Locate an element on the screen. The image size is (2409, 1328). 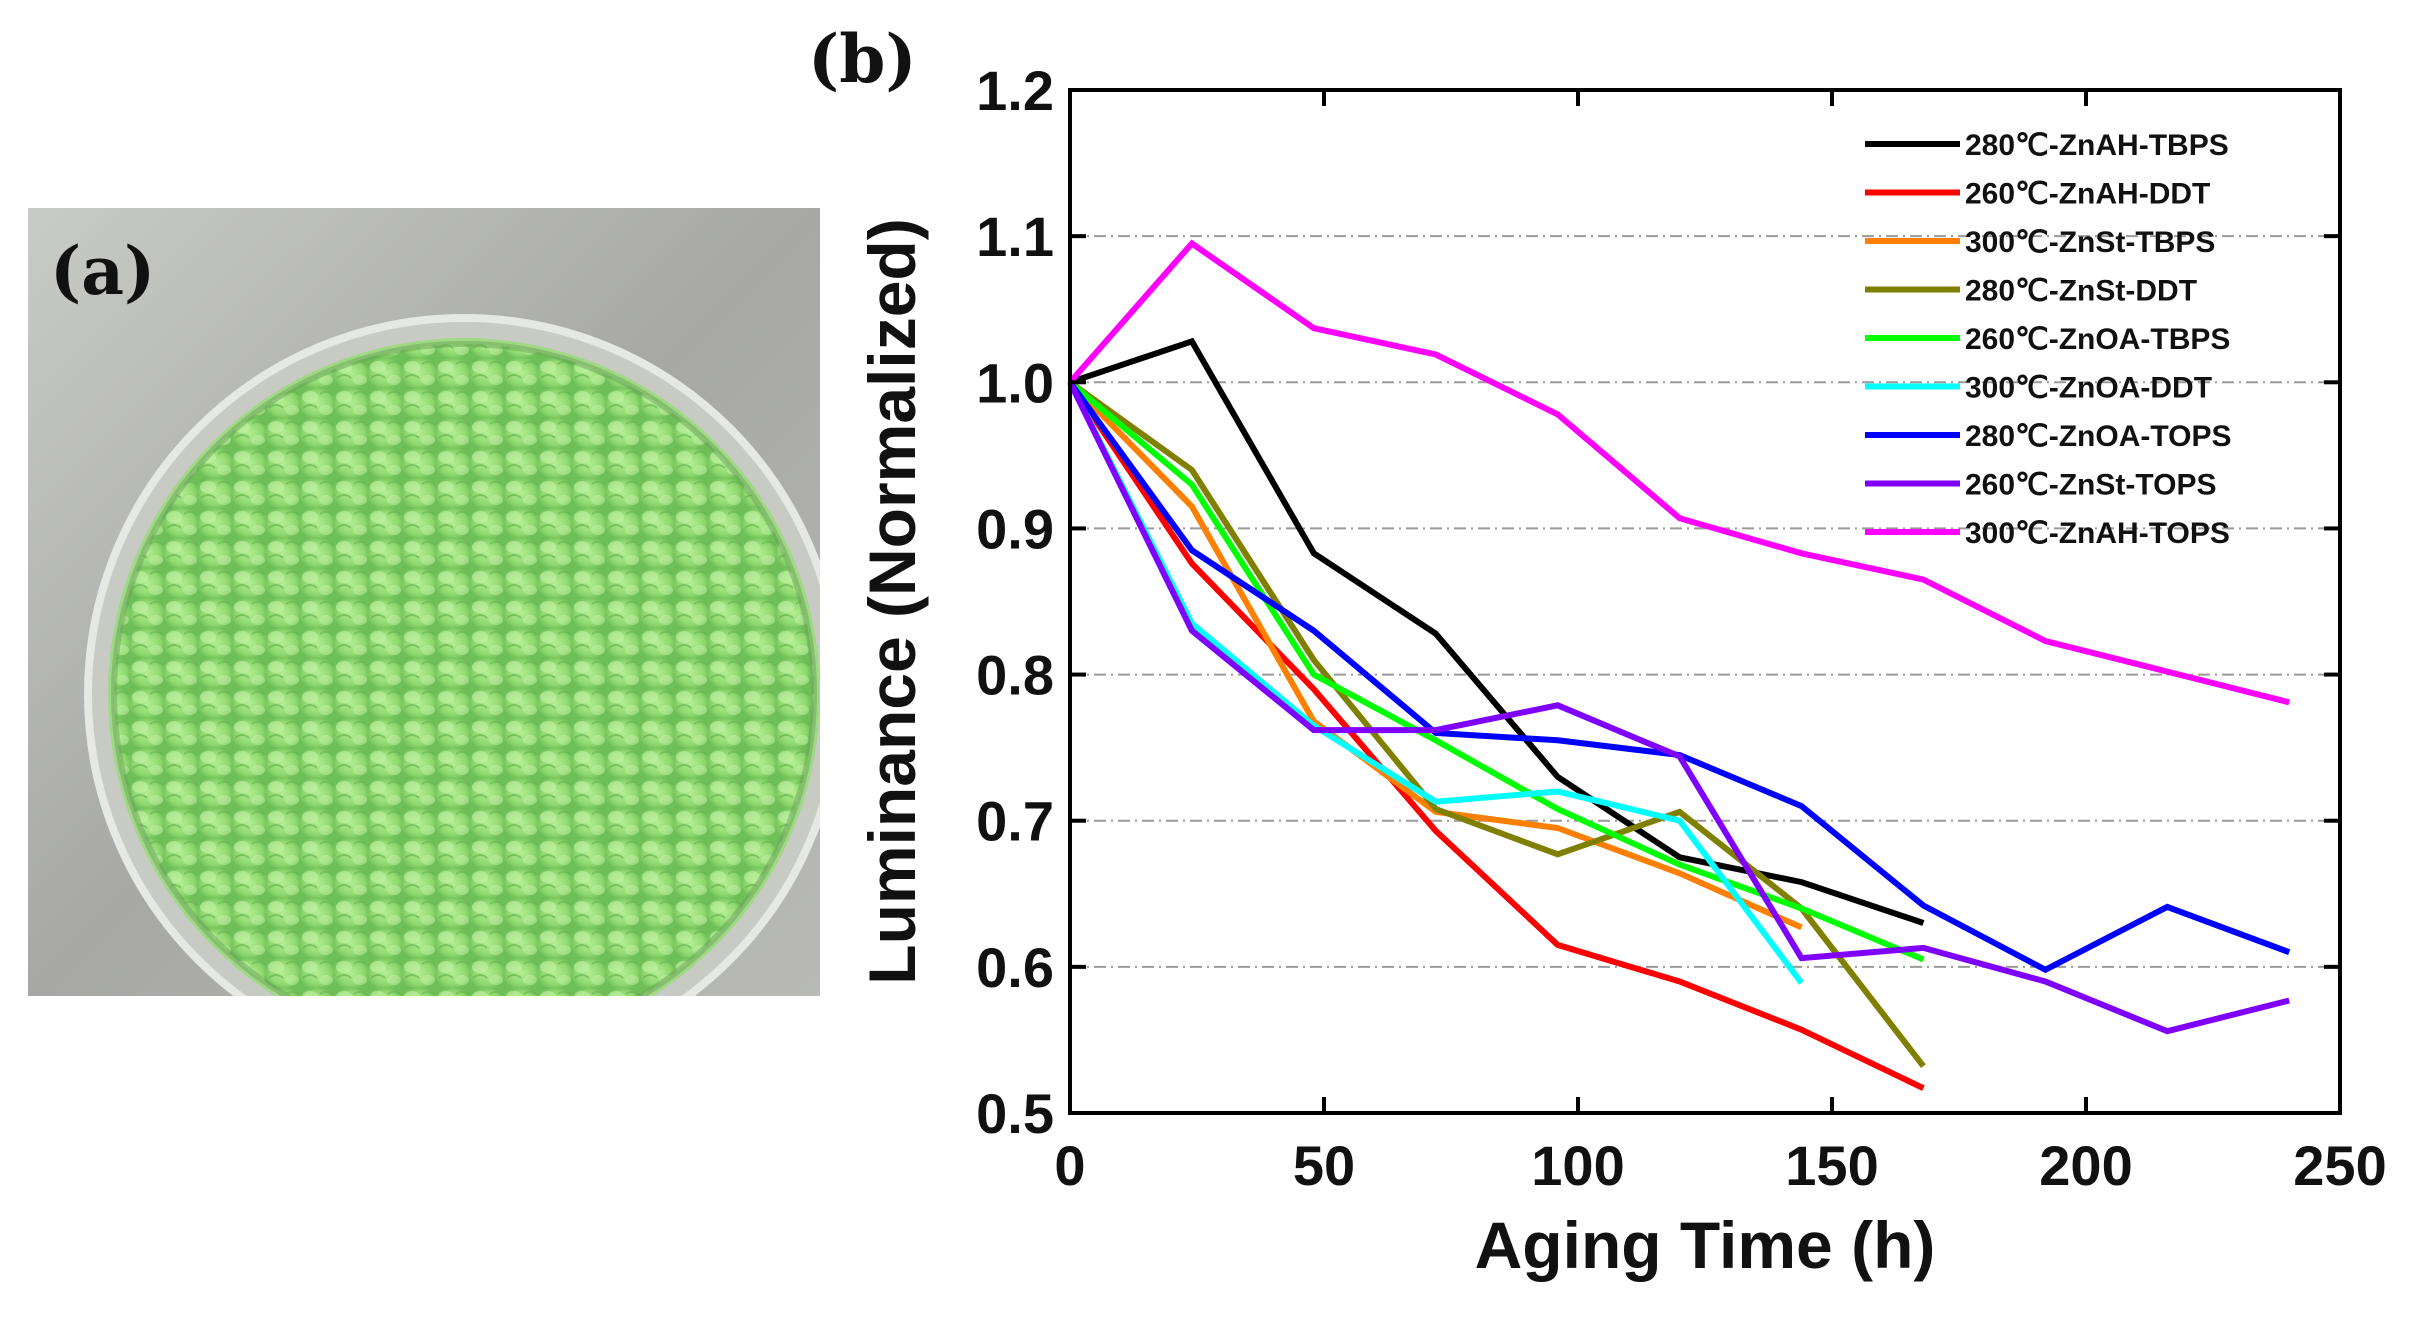
legend-label: 260℃-ZnOA-TBPS is located at coordinates (2097, 339).